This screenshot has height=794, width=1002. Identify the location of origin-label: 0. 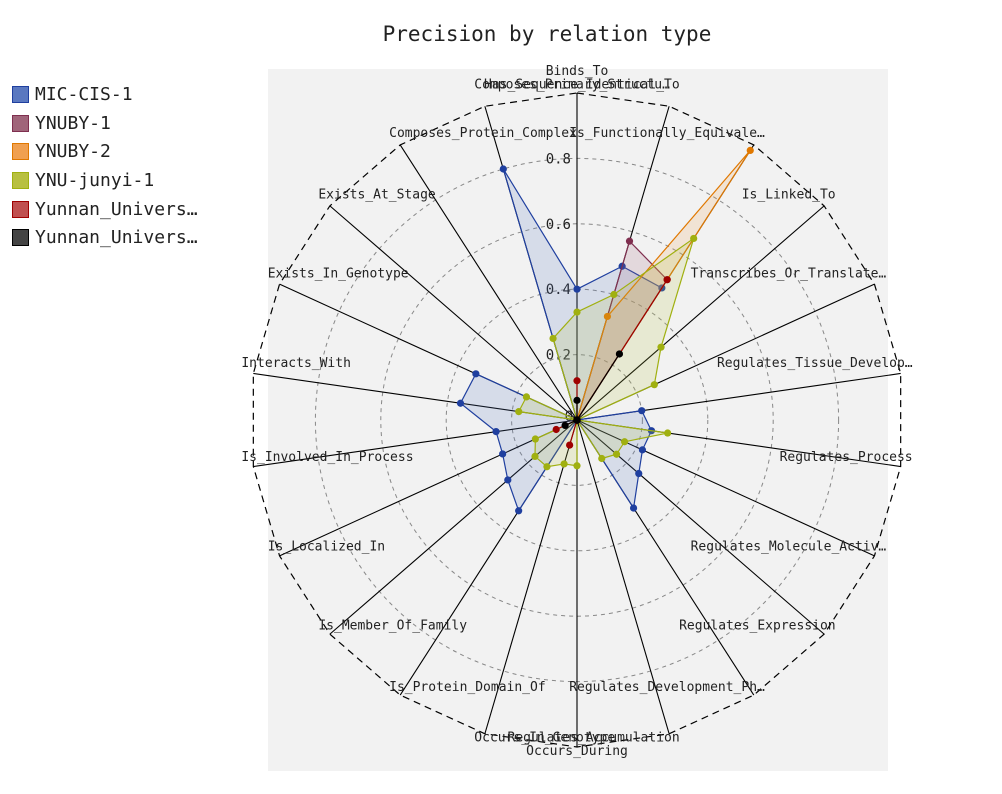
(569, 417).